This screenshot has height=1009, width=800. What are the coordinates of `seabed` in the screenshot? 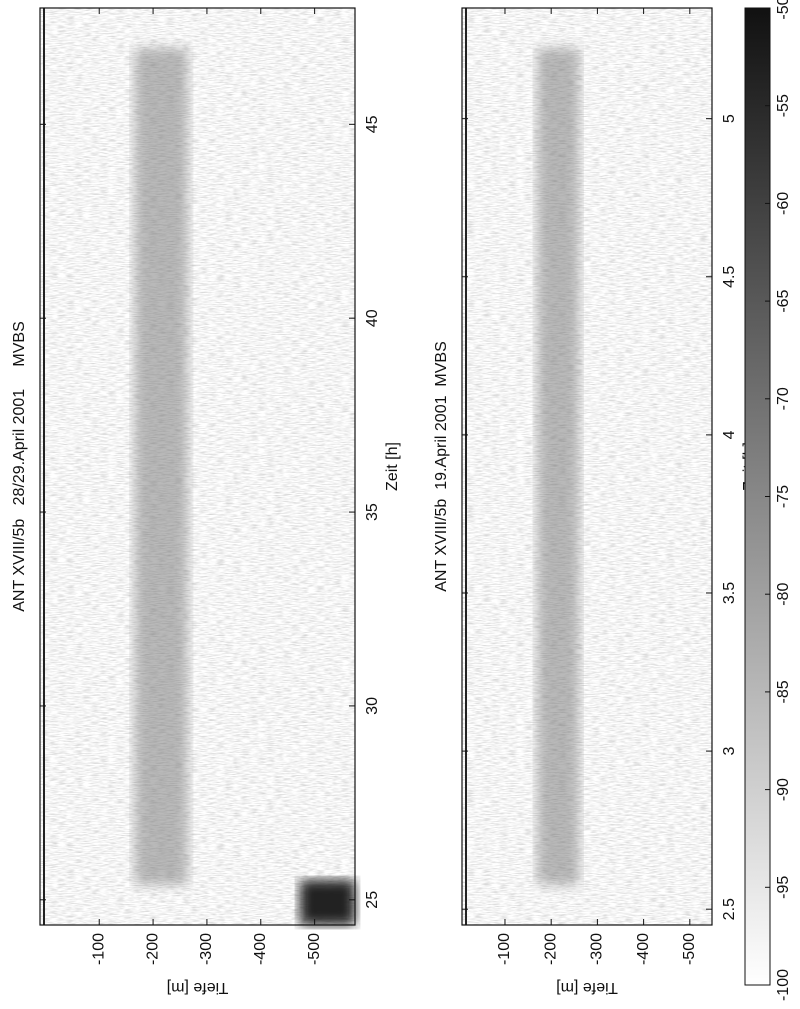 It's located at (327, 902).